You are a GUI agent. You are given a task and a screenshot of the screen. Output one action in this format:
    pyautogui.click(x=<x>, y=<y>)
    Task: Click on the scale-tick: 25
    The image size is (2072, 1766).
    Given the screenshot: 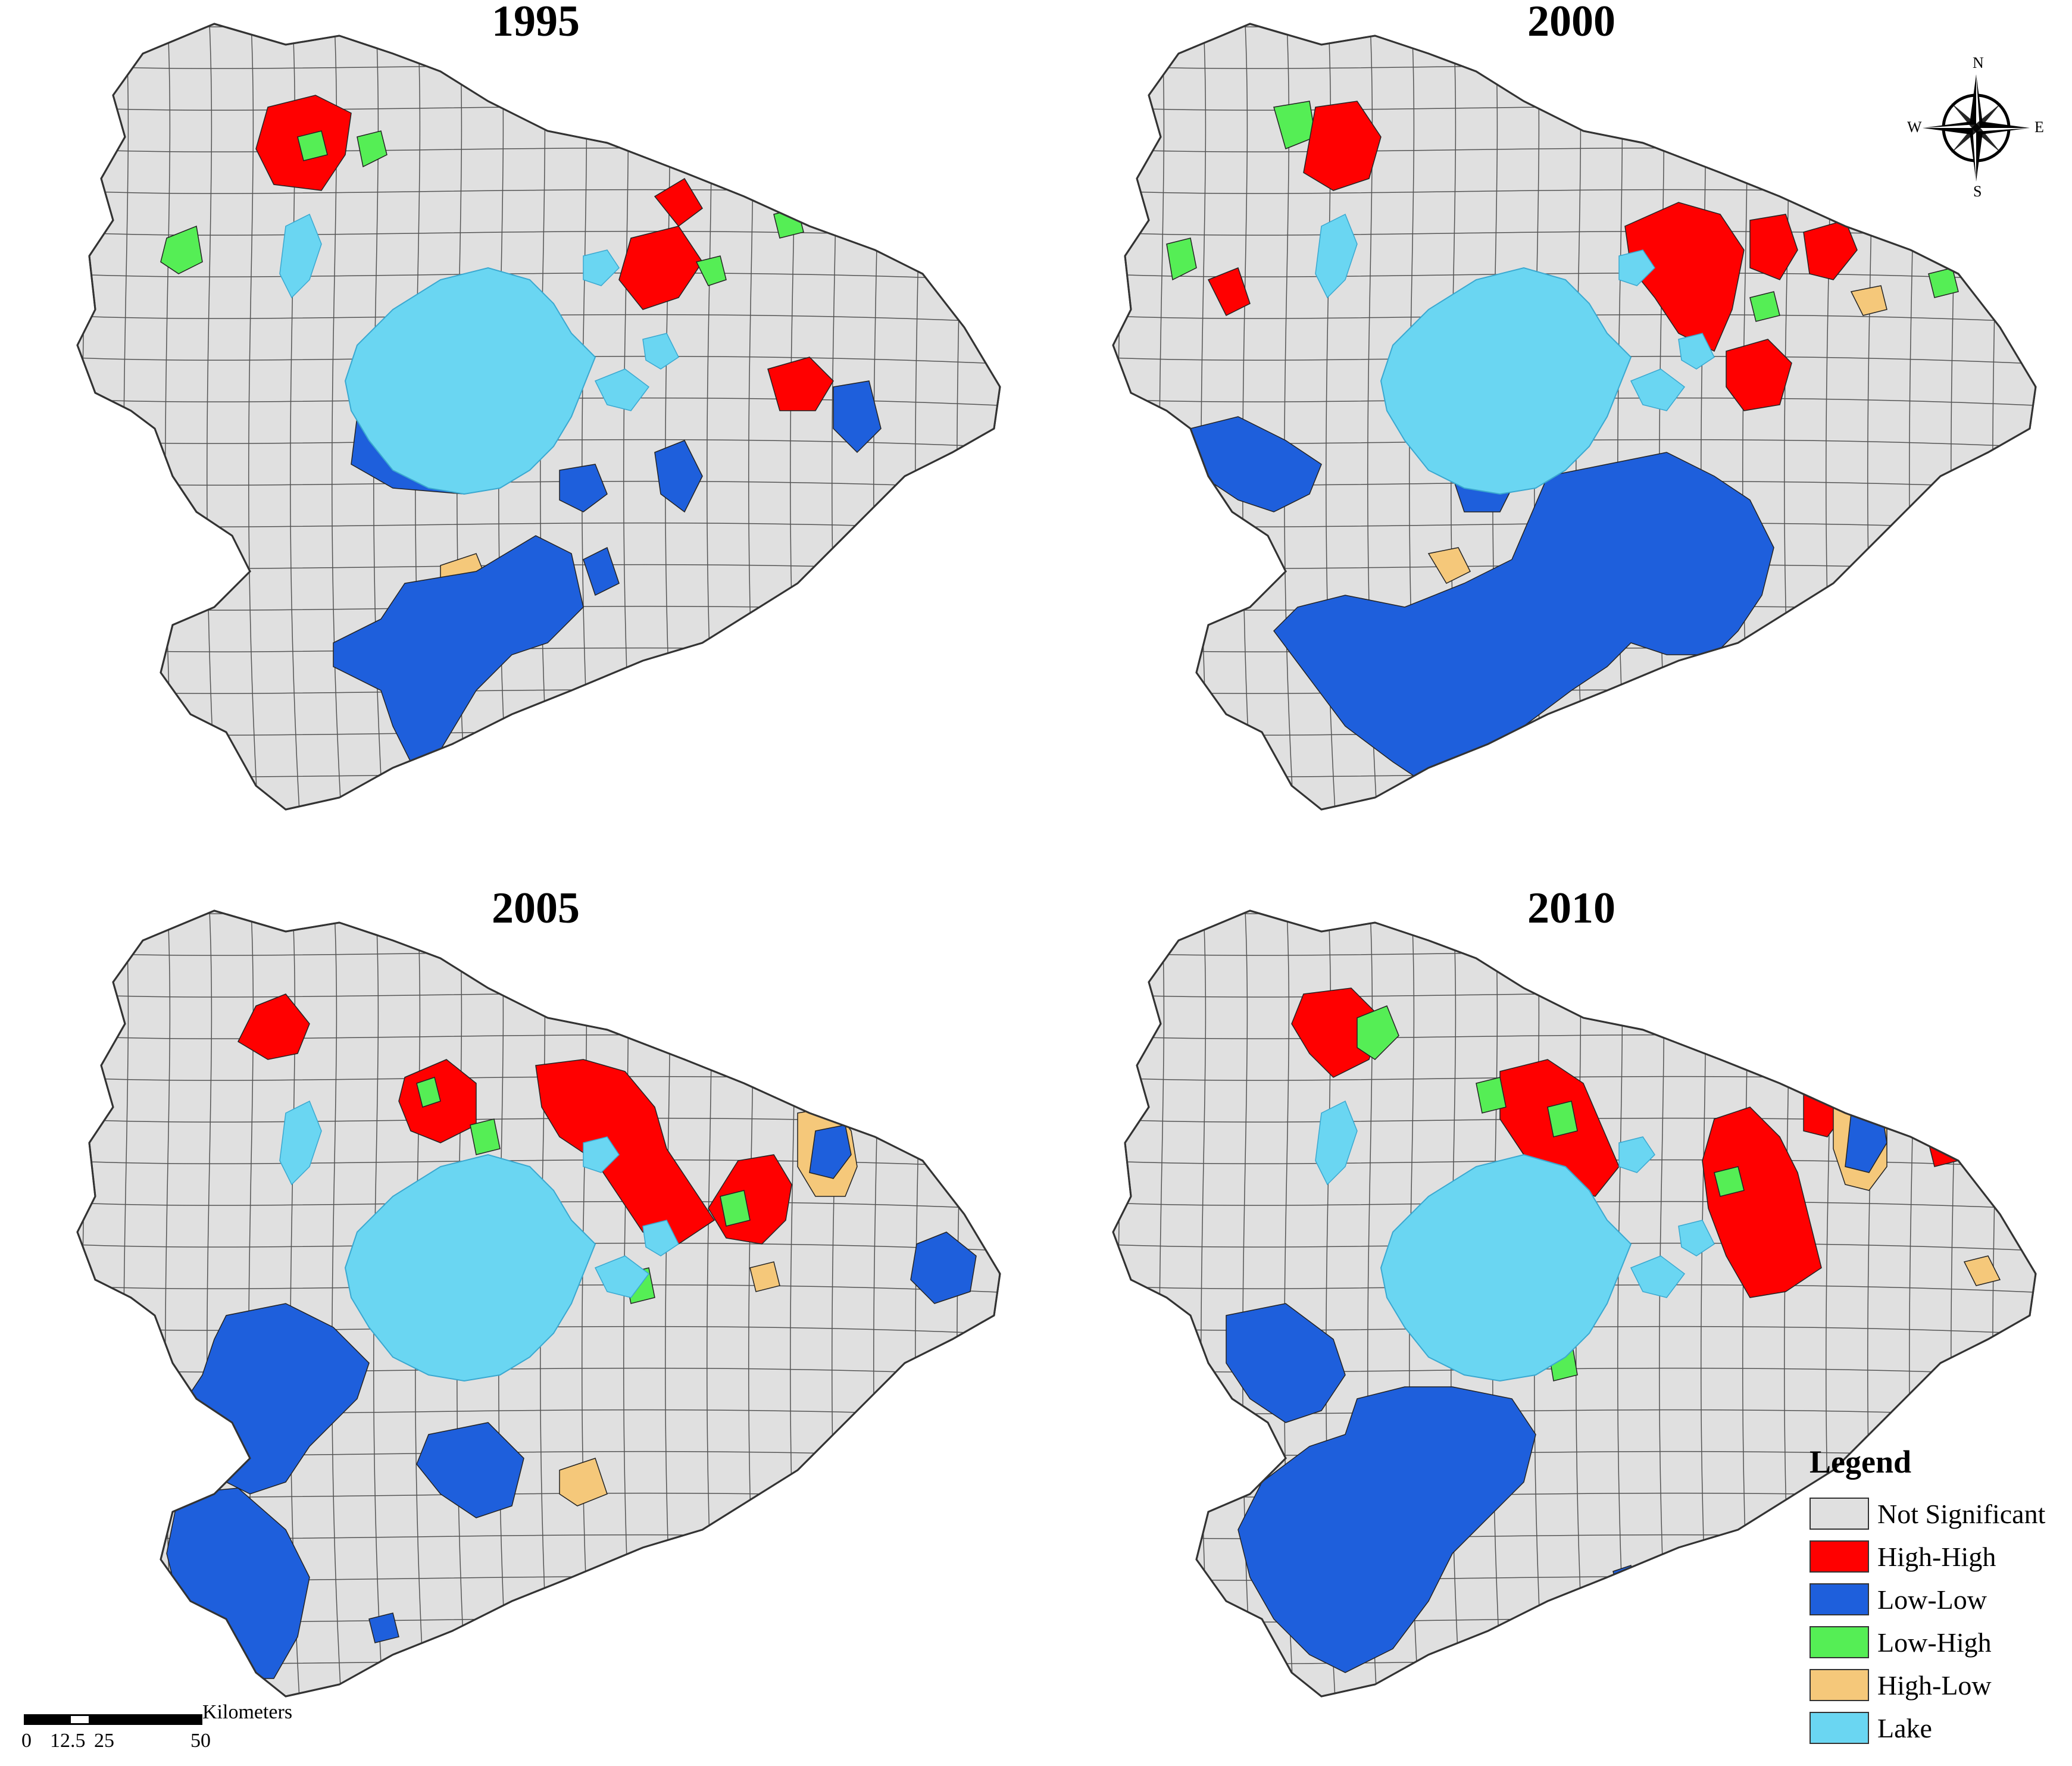 What is the action you would take?
    pyautogui.click(x=104, y=1741)
    